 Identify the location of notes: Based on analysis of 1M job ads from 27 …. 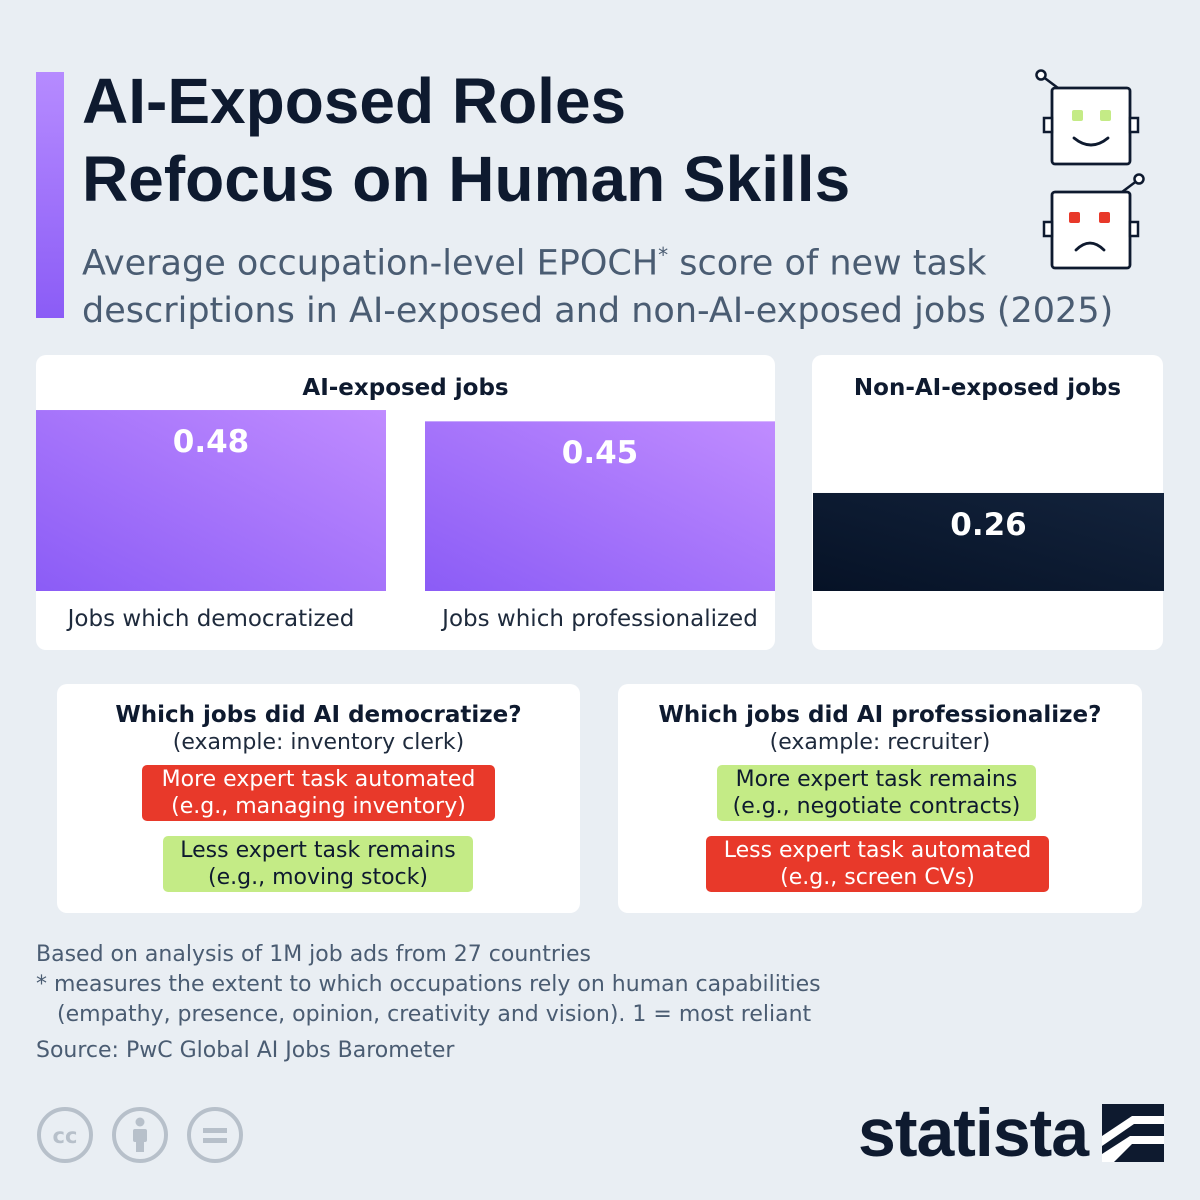
(586, 985).